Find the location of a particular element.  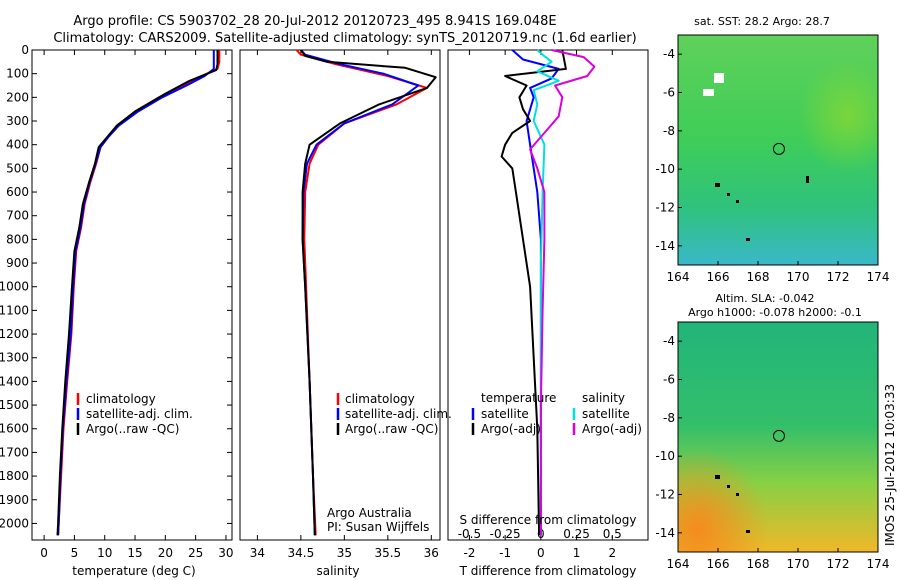

sst-map-land-gap is located at coordinates (708, 92).